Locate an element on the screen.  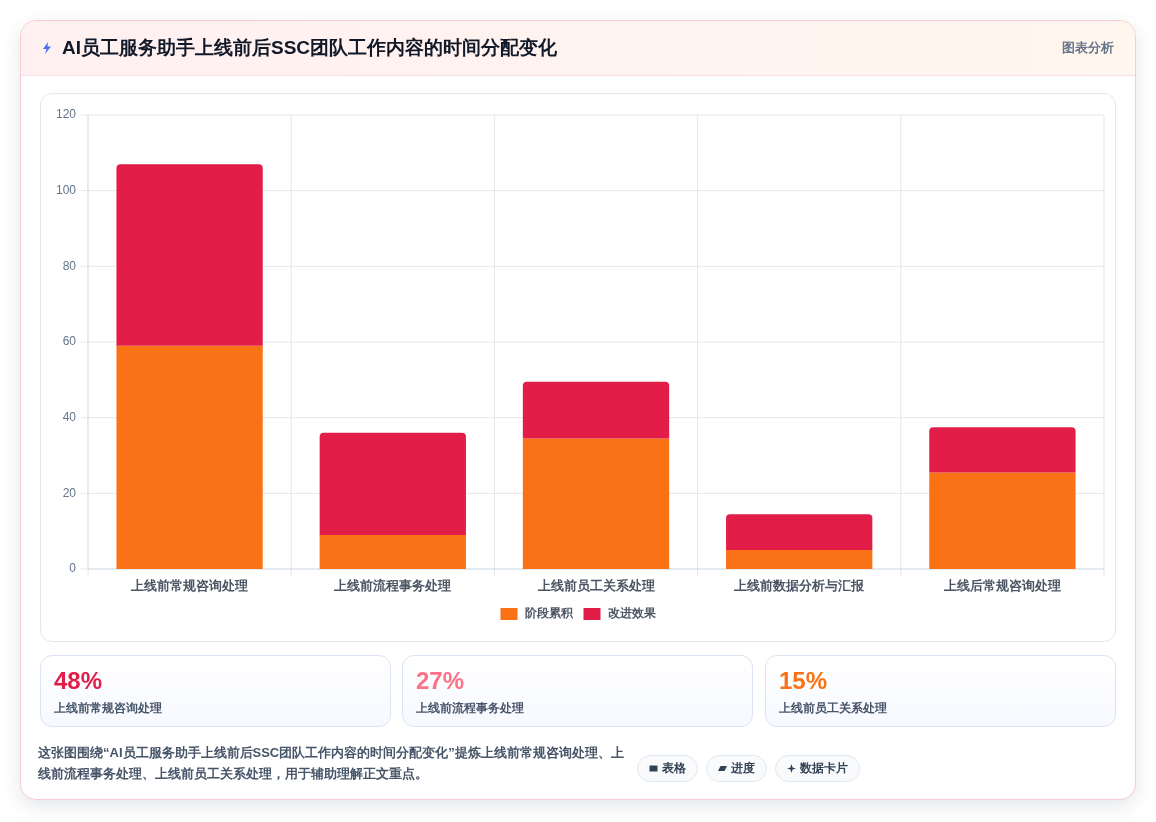
x-tick-label: 上线后常规咨询处理 is located at coordinates (1001, 586).